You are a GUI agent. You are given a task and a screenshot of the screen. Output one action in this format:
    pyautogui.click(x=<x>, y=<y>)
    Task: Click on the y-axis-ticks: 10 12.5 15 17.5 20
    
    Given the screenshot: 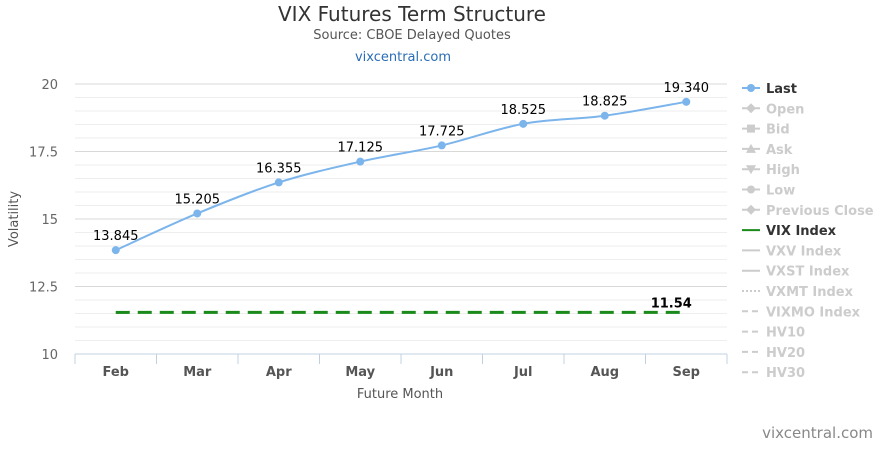 What is the action you would take?
    pyautogui.click(x=43, y=220)
    